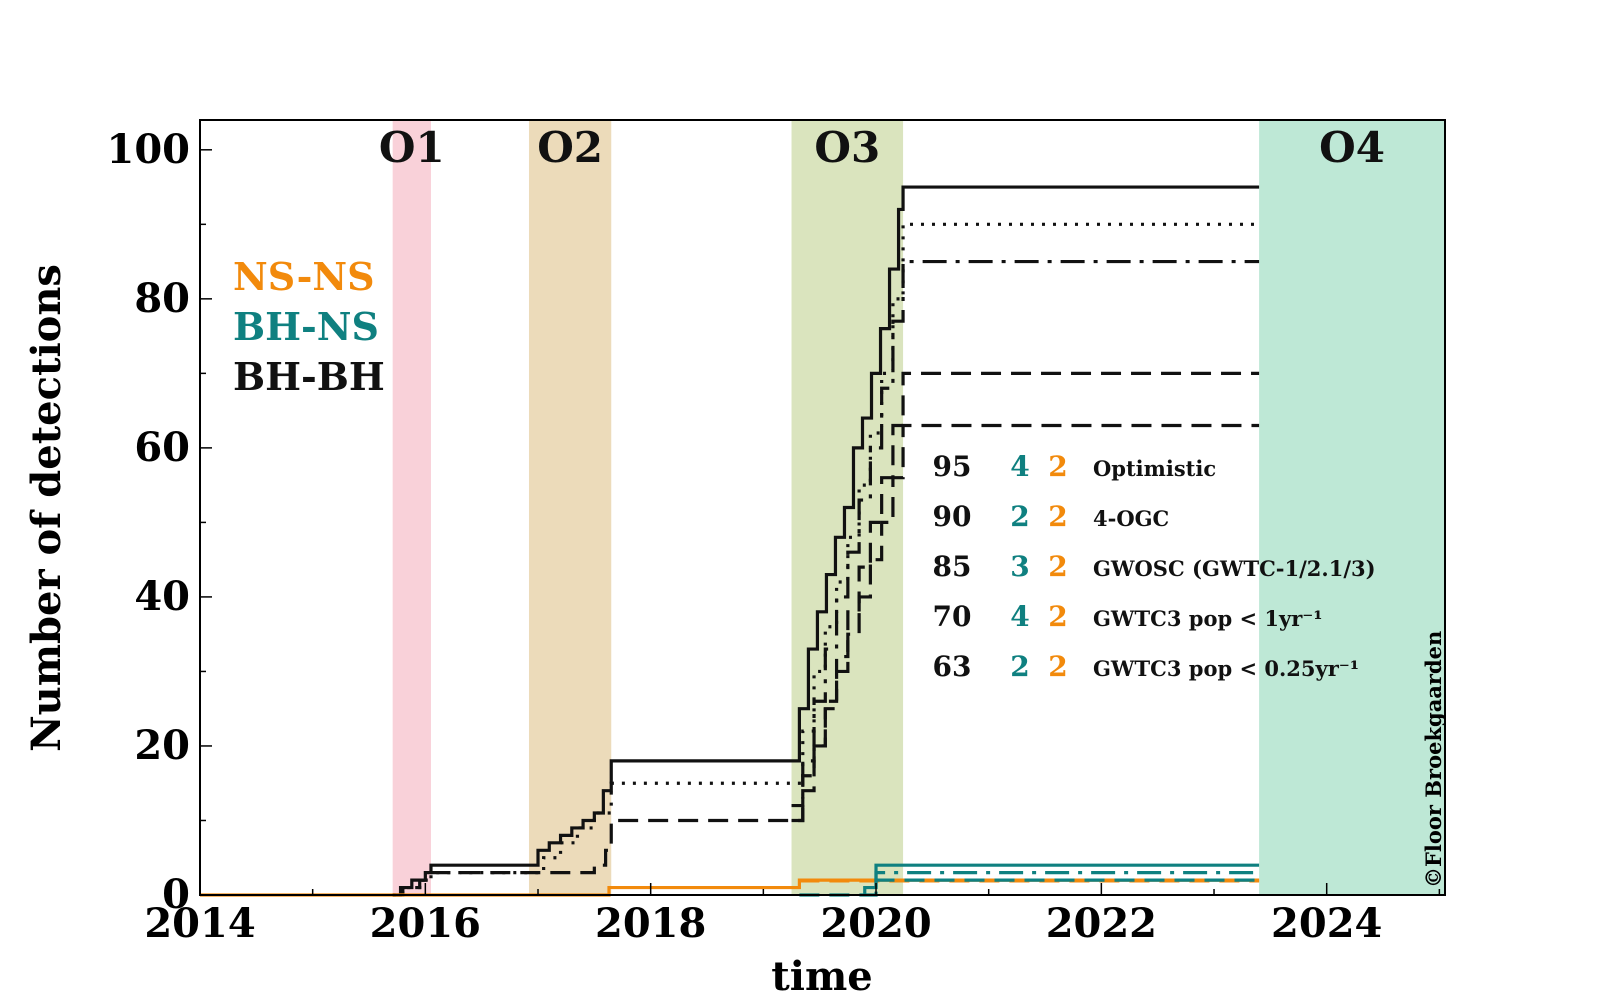 This screenshot has height=1000, width=1600. What do you see at coordinates (1208, 618) in the screenshot?
I see `table-catalog-name: GWTC3 pop < 1yr⁻¹` at bounding box center [1208, 618].